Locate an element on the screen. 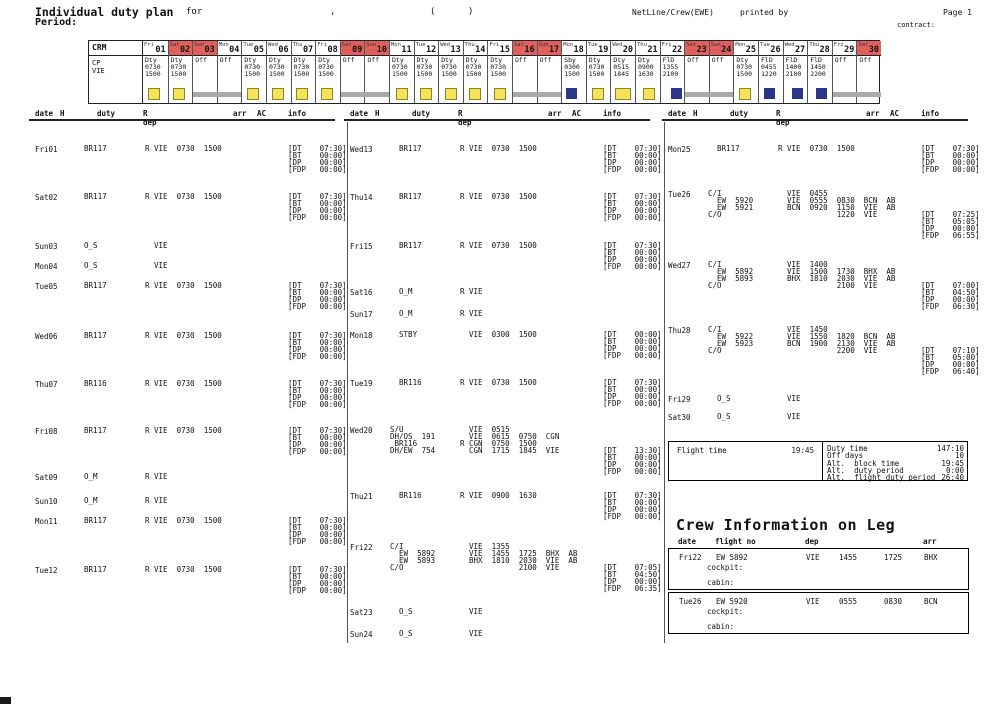 This screenshot has width=1000, height=704. calendar-day-06: Wed 06 Dty 0730 1500 is located at coordinates (278, 72).